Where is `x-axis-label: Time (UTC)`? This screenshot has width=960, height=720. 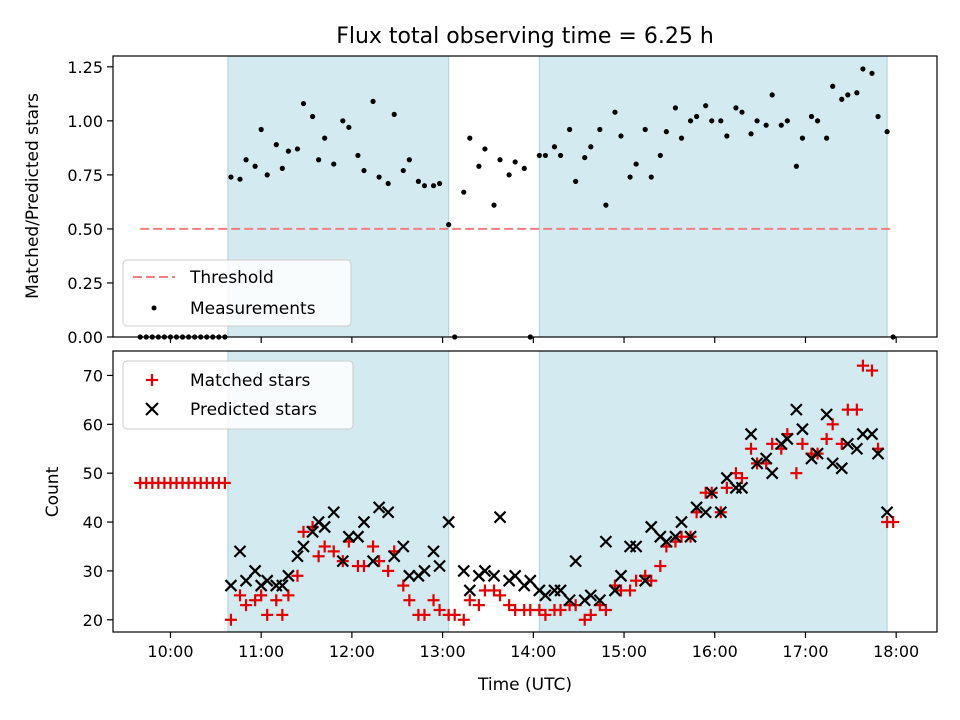 x-axis-label: Time (UTC) is located at coordinates (524, 685).